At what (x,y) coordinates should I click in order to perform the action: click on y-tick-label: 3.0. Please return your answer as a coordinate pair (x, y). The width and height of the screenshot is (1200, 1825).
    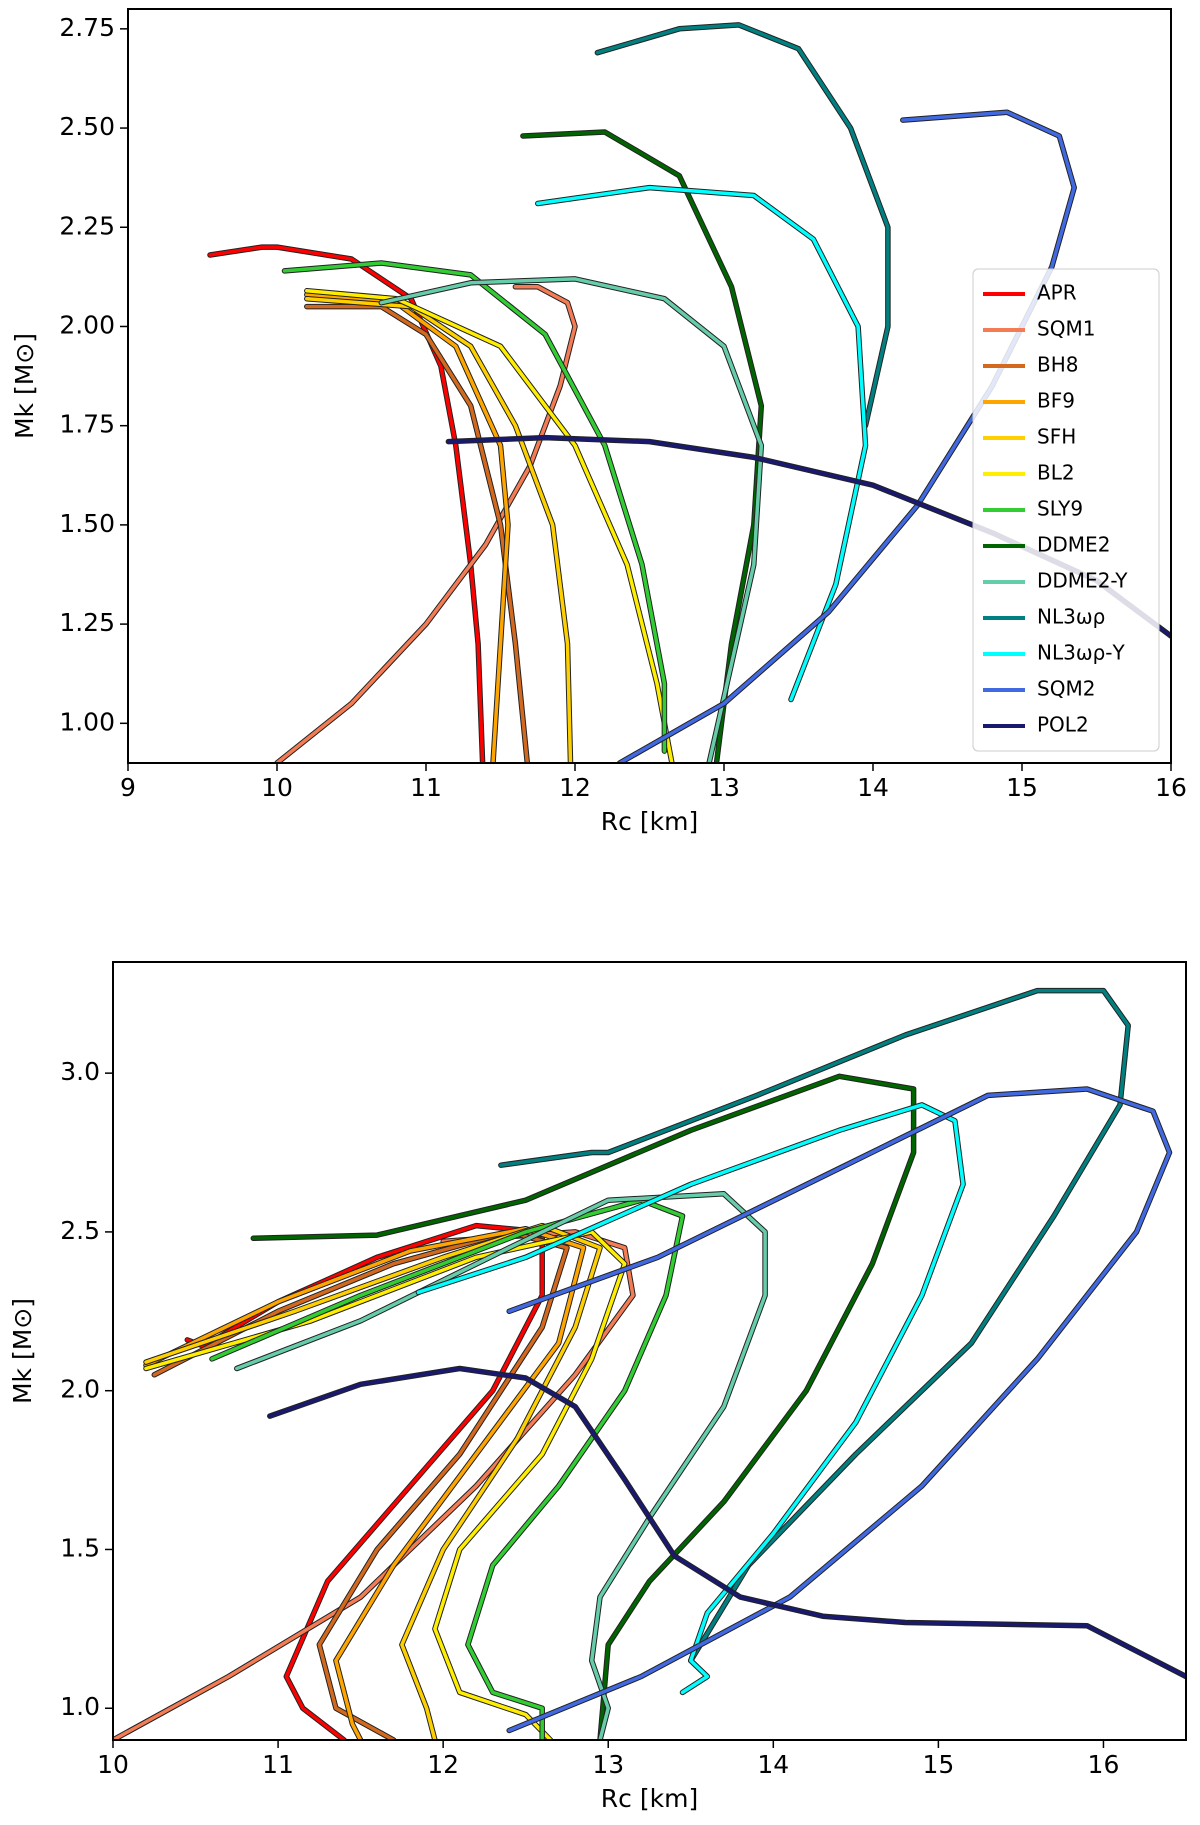
    Looking at the image, I should click on (80, 1071).